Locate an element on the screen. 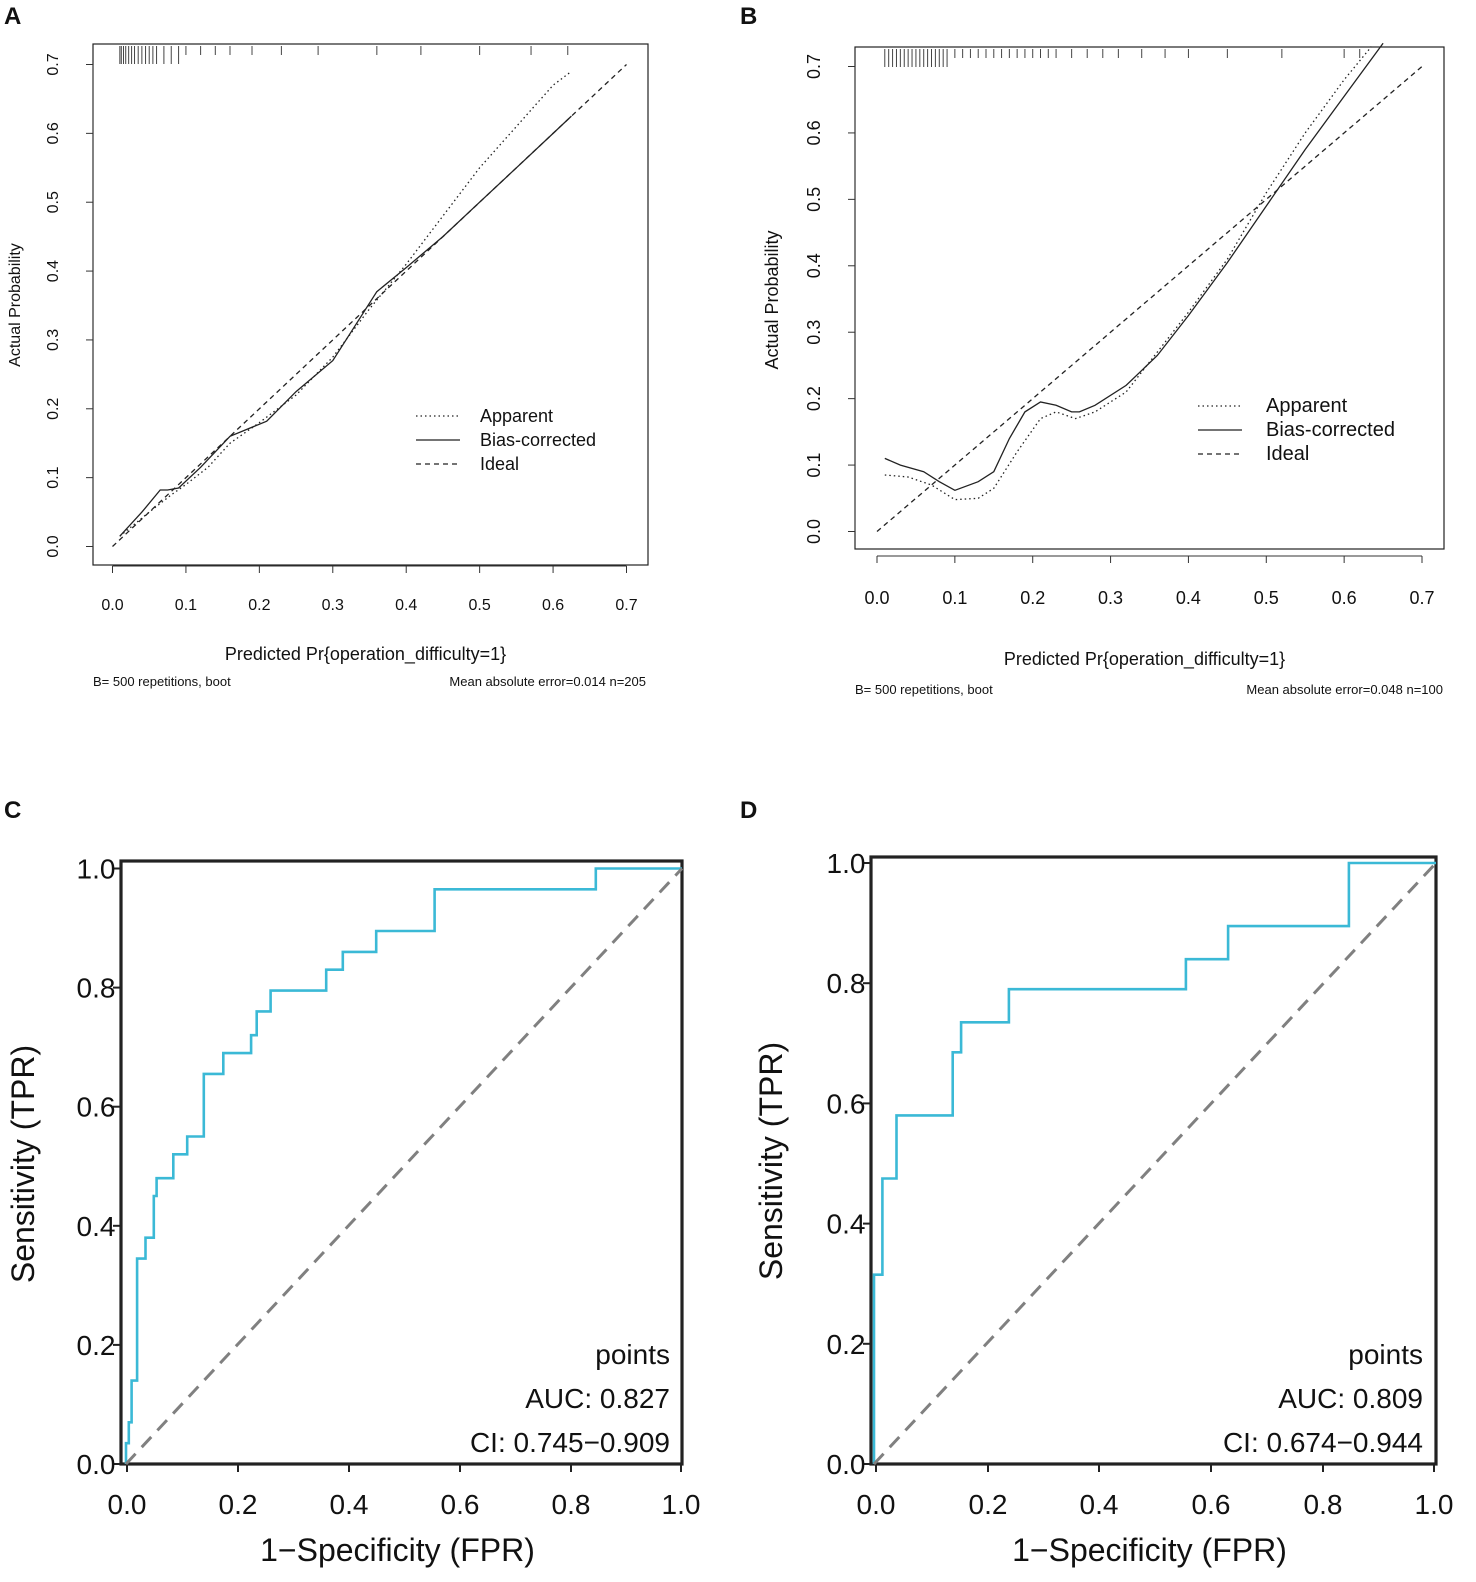 The width and height of the screenshot is (1476, 1582). annotation-text: CI: 0.745−0.909 is located at coordinates (570, 1442).